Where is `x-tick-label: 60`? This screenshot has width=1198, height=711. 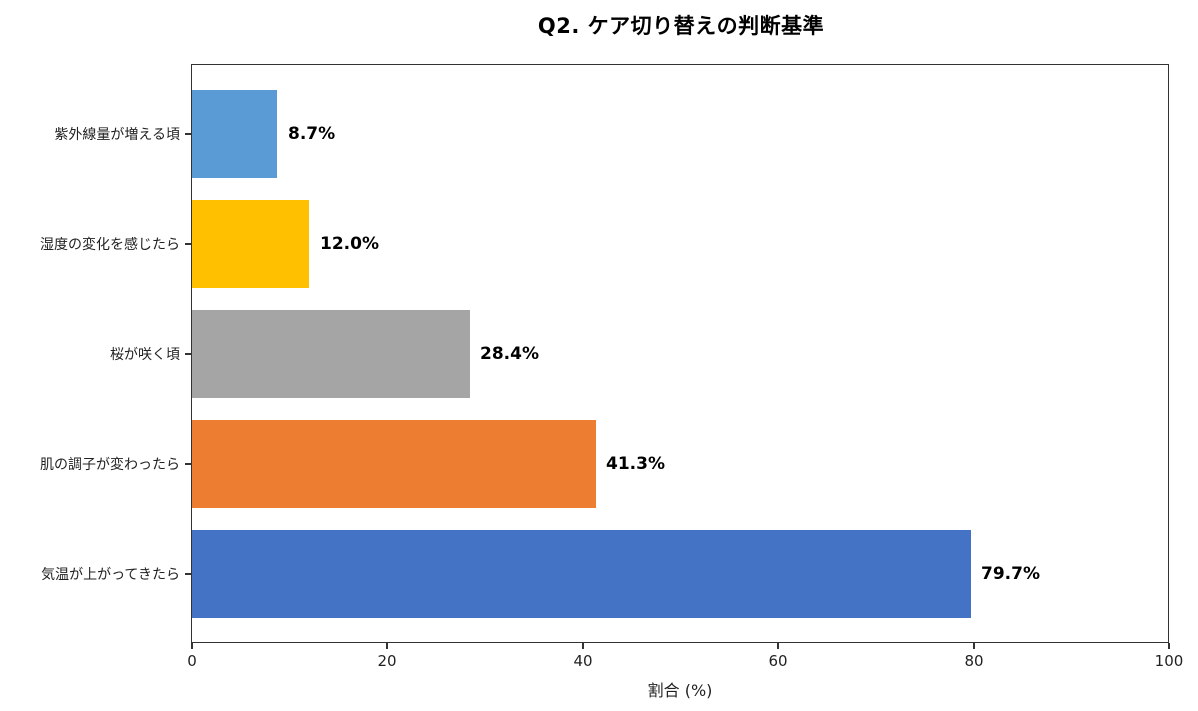
x-tick-label: 60 is located at coordinates (778, 661).